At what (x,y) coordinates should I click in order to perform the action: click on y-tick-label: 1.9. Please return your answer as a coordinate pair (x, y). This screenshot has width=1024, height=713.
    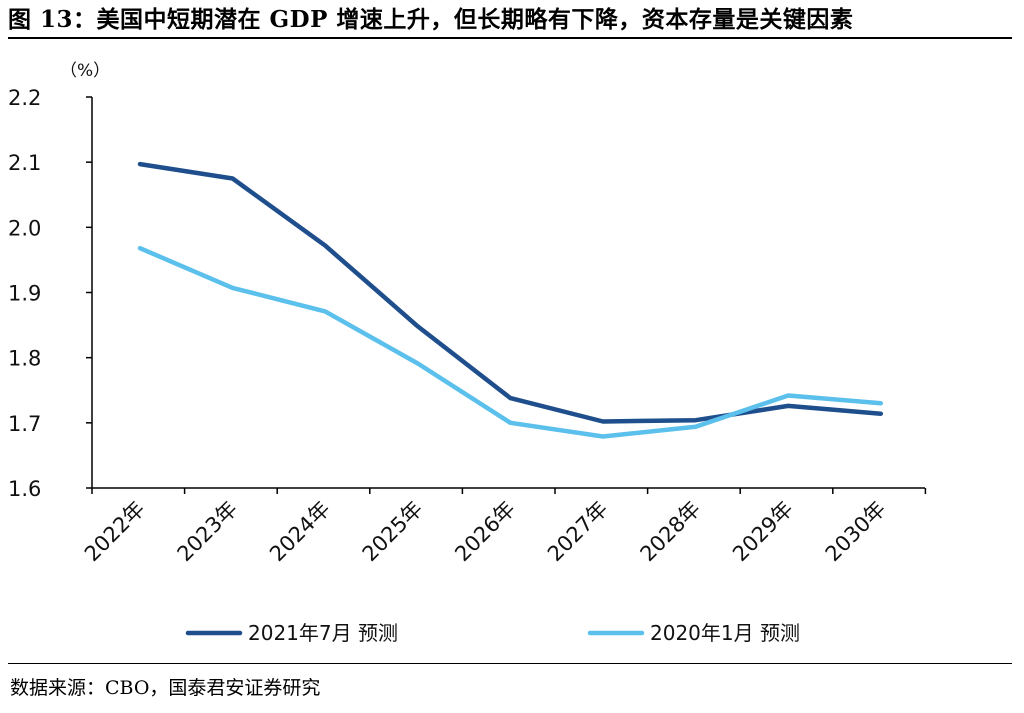
    Looking at the image, I should click on (24, 294).